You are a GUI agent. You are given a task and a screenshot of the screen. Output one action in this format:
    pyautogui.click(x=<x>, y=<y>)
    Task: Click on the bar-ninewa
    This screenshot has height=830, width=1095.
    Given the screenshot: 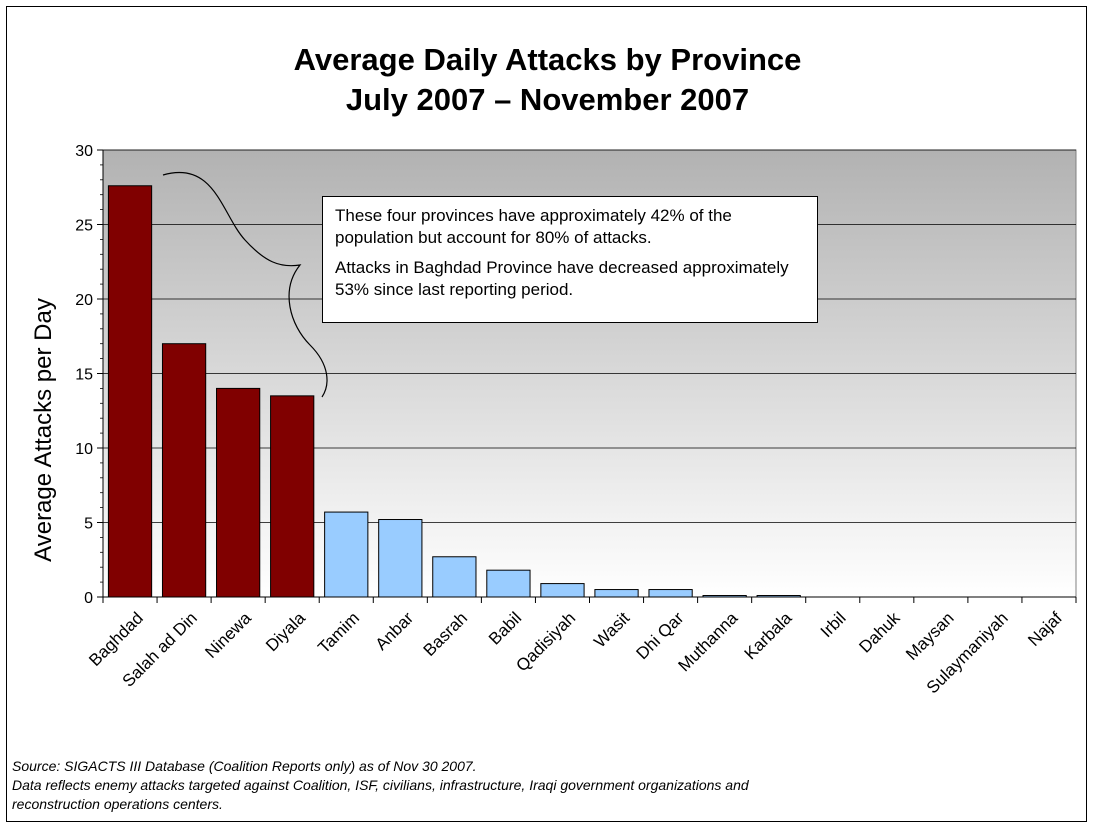 What is the action you would take?
    pyautogui.click(x=238, y=492)
    